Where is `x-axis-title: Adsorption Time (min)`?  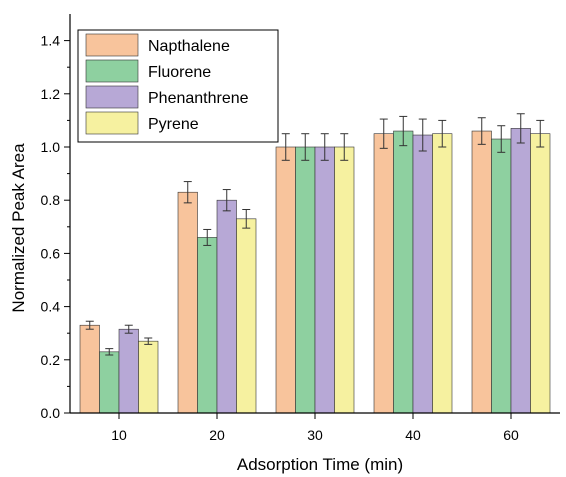
x-axis-title: Adsorption Time (min) is located at coordinates (320, 464).